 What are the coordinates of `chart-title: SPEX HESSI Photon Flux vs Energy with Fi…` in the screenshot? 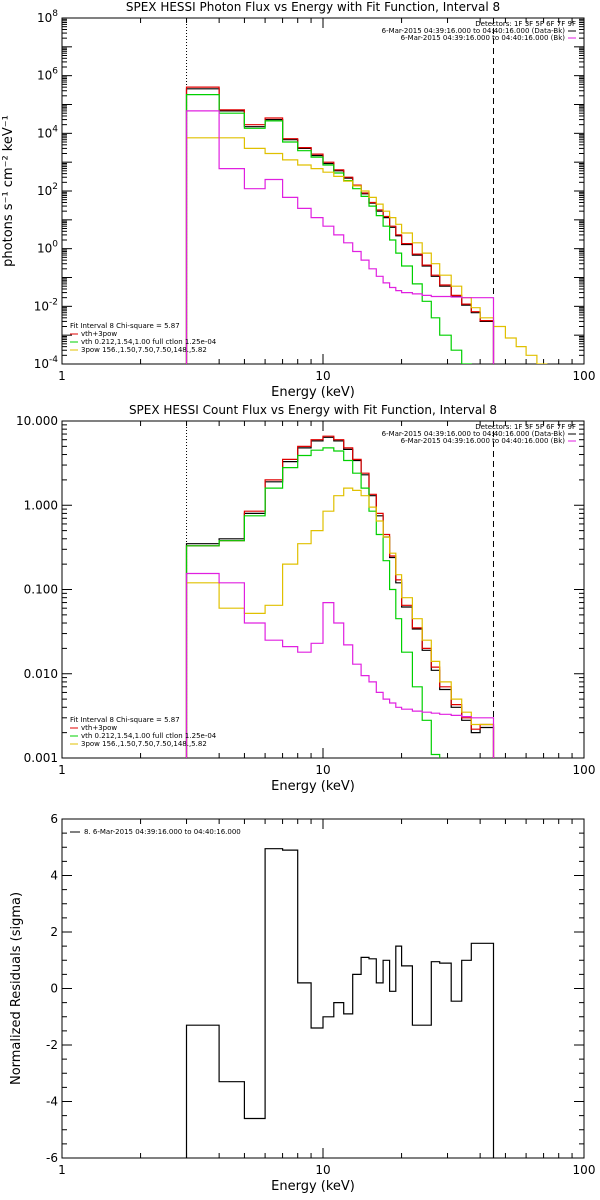 It's located at (313, 7).